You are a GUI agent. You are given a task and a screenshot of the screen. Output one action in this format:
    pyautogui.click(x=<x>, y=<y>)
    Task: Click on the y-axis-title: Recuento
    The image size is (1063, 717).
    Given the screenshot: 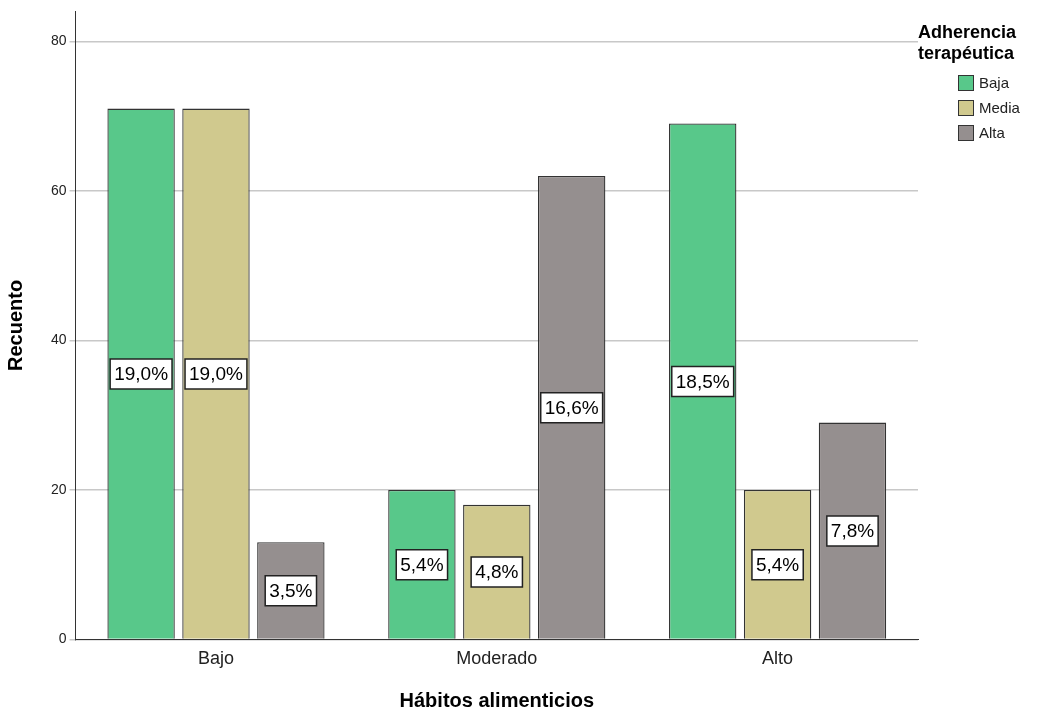 What is the action you would take?
    pyautogui.click(x=14, y=325)
    